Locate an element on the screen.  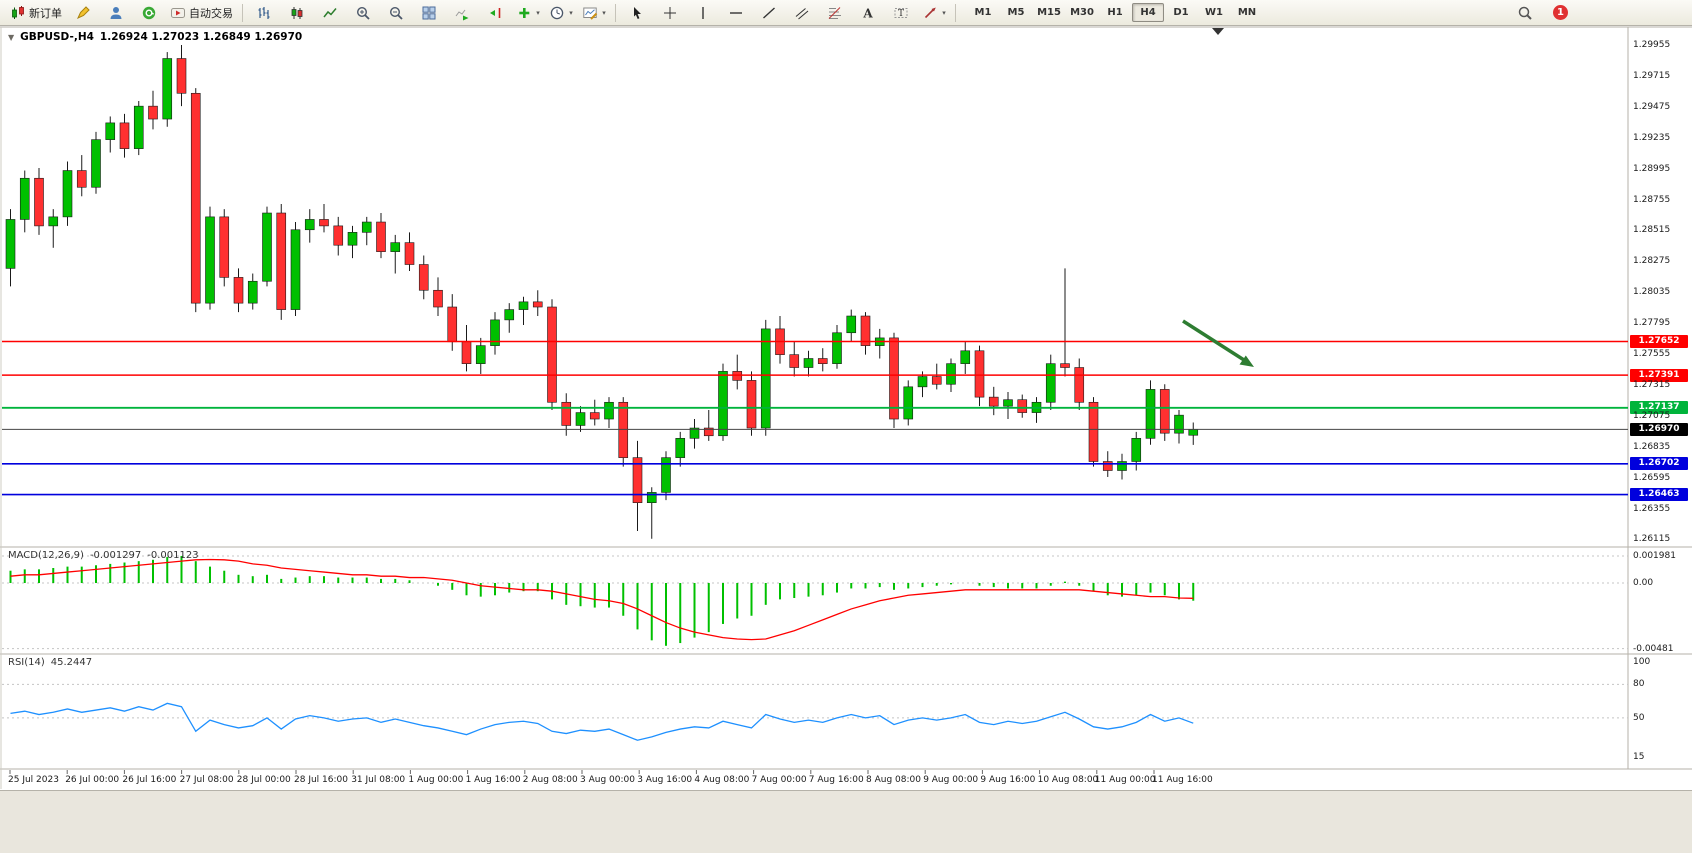
timeframe-mn-button: MN is located at coordinates (1247, 12).